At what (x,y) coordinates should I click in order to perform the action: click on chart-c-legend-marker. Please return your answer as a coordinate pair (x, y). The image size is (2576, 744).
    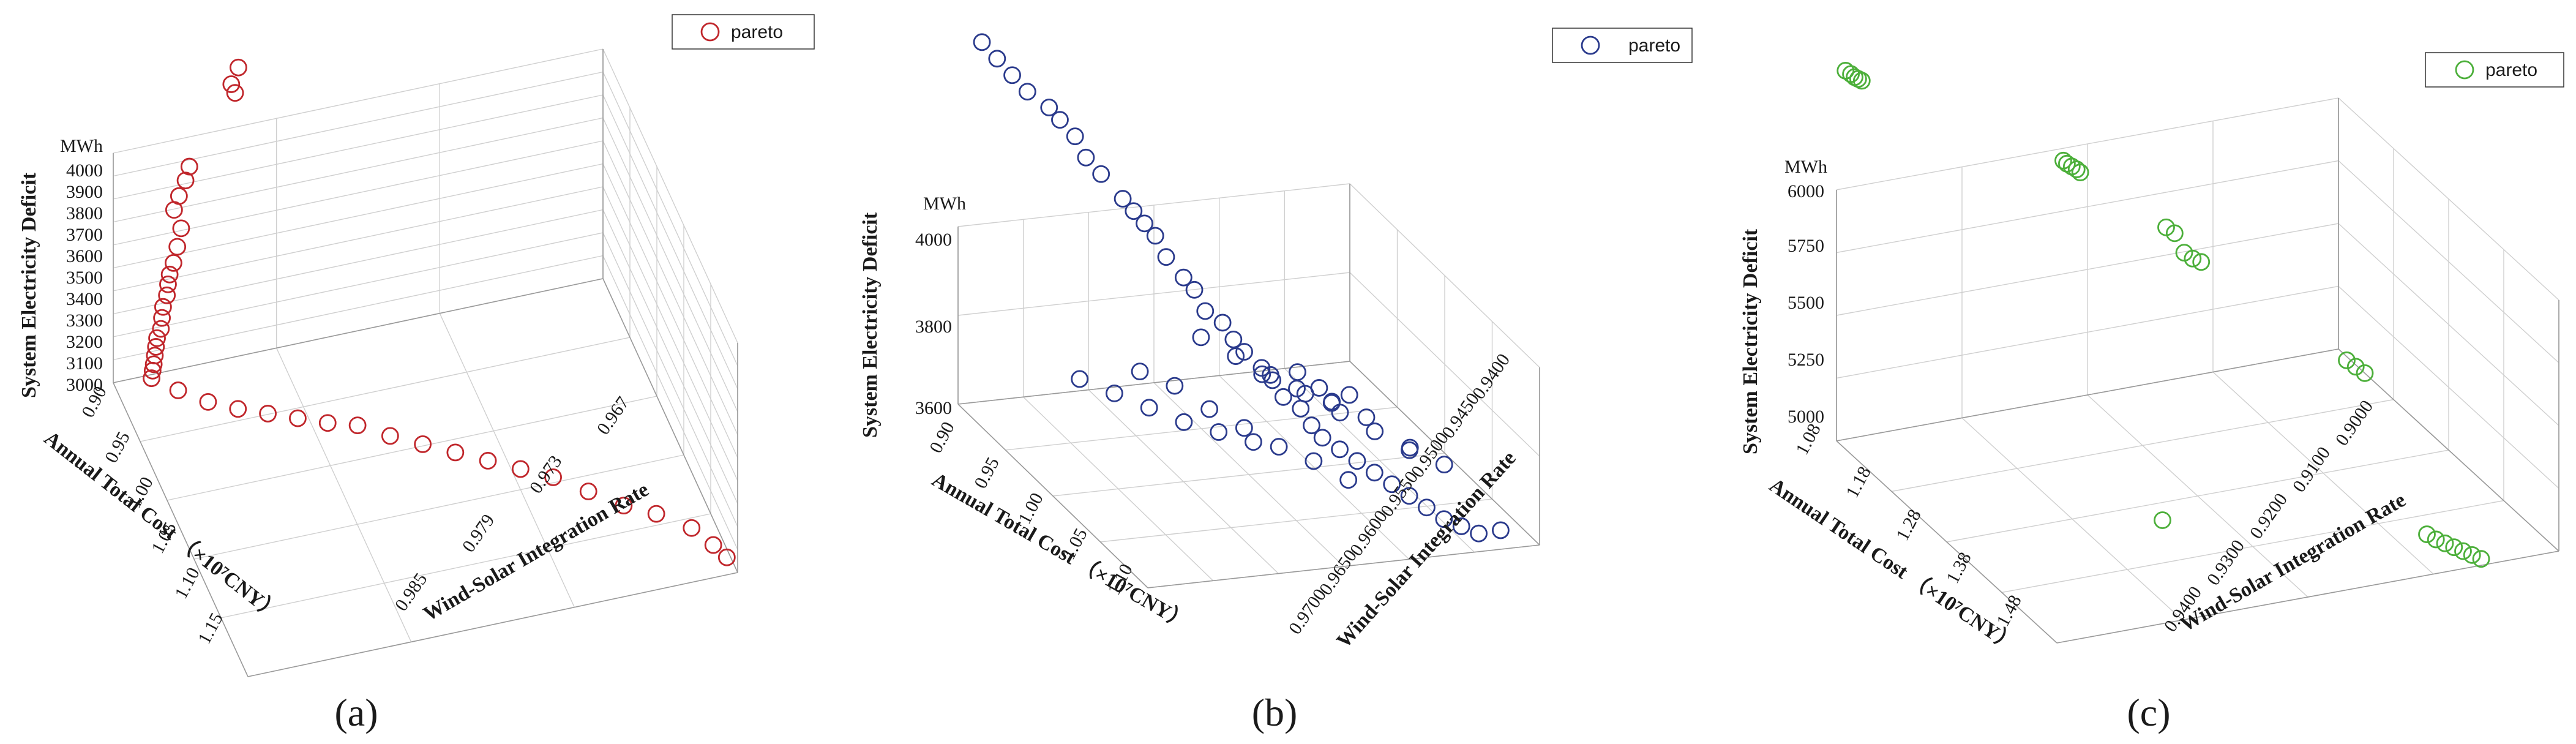
    Looking at the image, I should click on (2465, 70).